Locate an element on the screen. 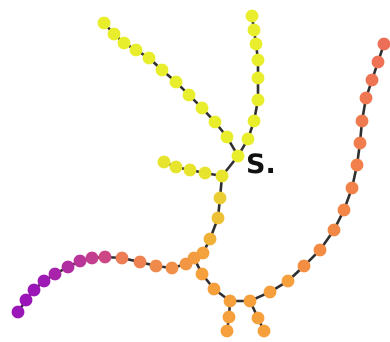 This screenshot has width=390, height=342. branch-purple-edge is located at coordinates (70, 284).